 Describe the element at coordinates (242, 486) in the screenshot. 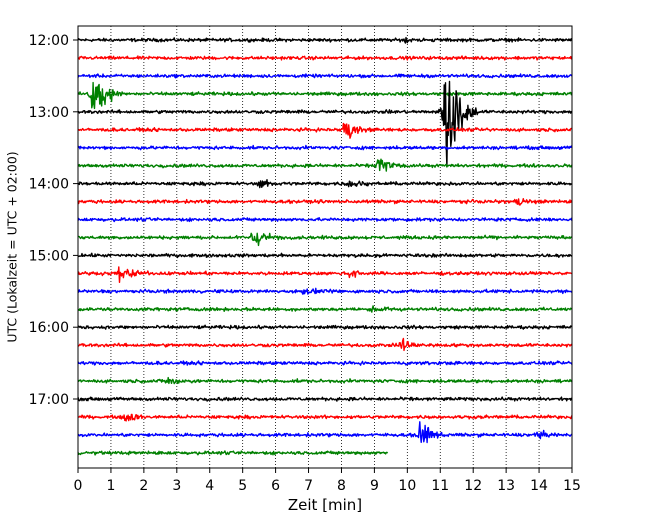

I see `x-tick-label: 5` at that location.